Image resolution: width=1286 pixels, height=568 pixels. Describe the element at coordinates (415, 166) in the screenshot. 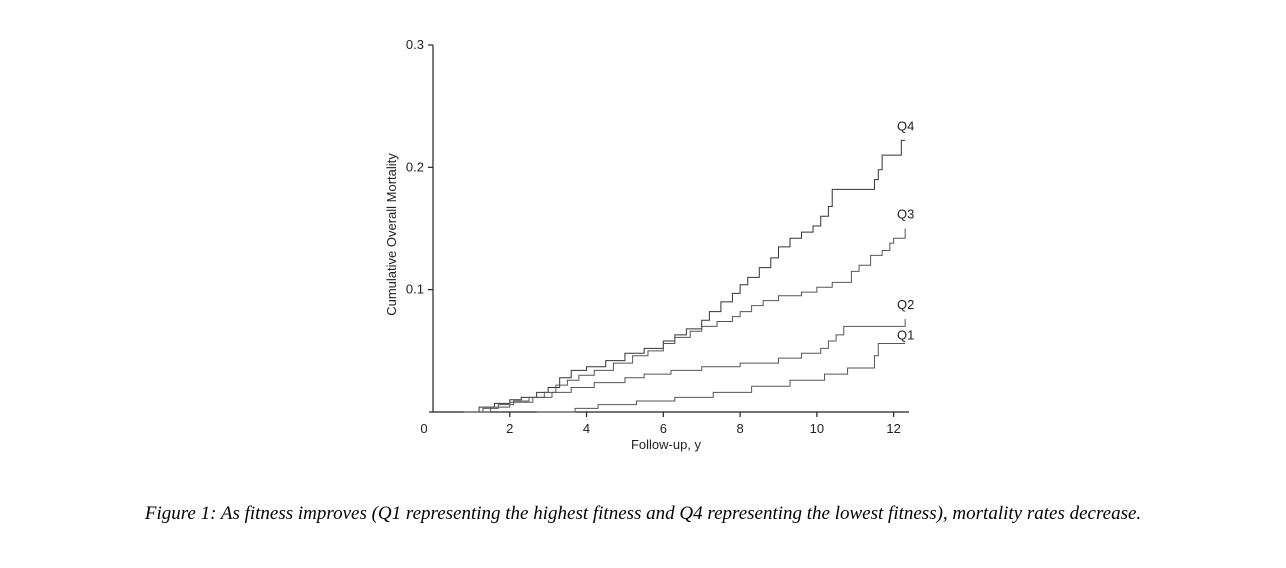

I see `y-tick-label: 0.2` at that location.